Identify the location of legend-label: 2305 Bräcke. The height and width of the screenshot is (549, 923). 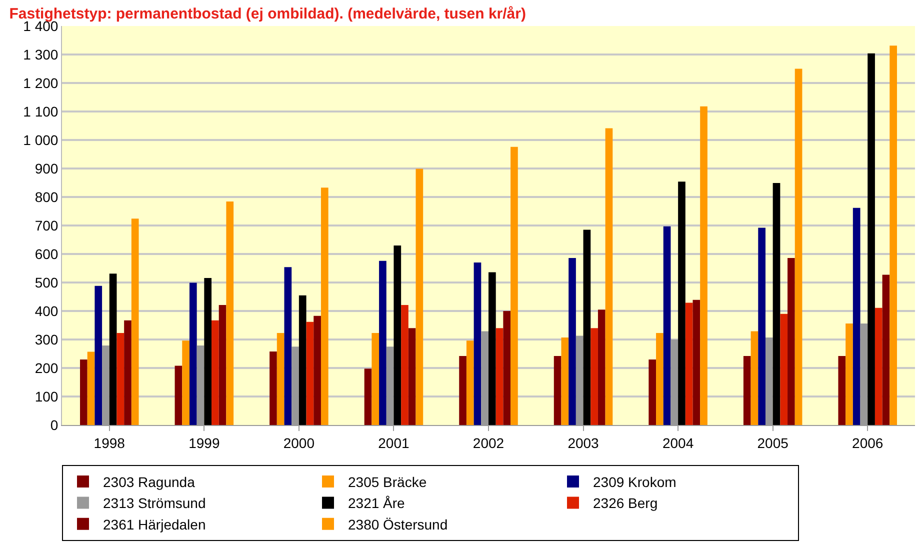
(387, 482).